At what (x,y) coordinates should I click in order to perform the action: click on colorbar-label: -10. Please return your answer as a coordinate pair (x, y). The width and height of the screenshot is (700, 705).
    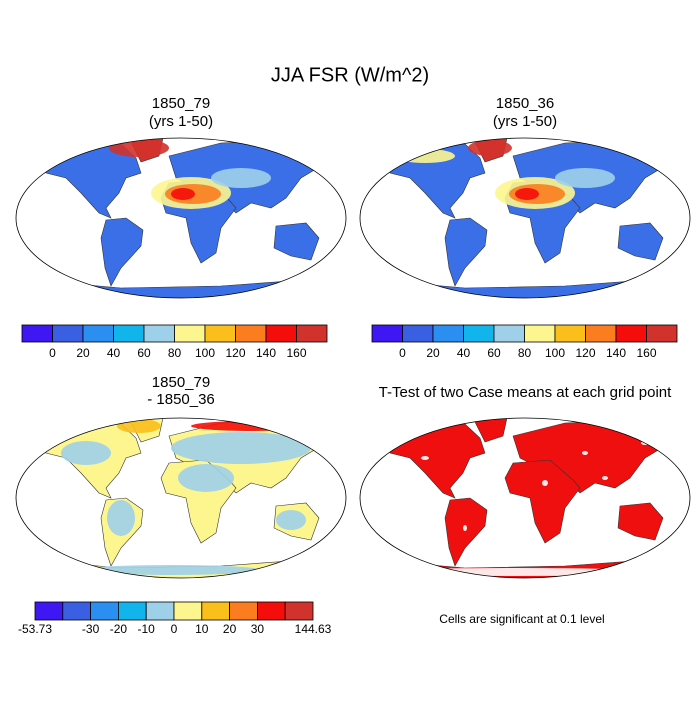
    Looking at the image, I should click on (147, 629).